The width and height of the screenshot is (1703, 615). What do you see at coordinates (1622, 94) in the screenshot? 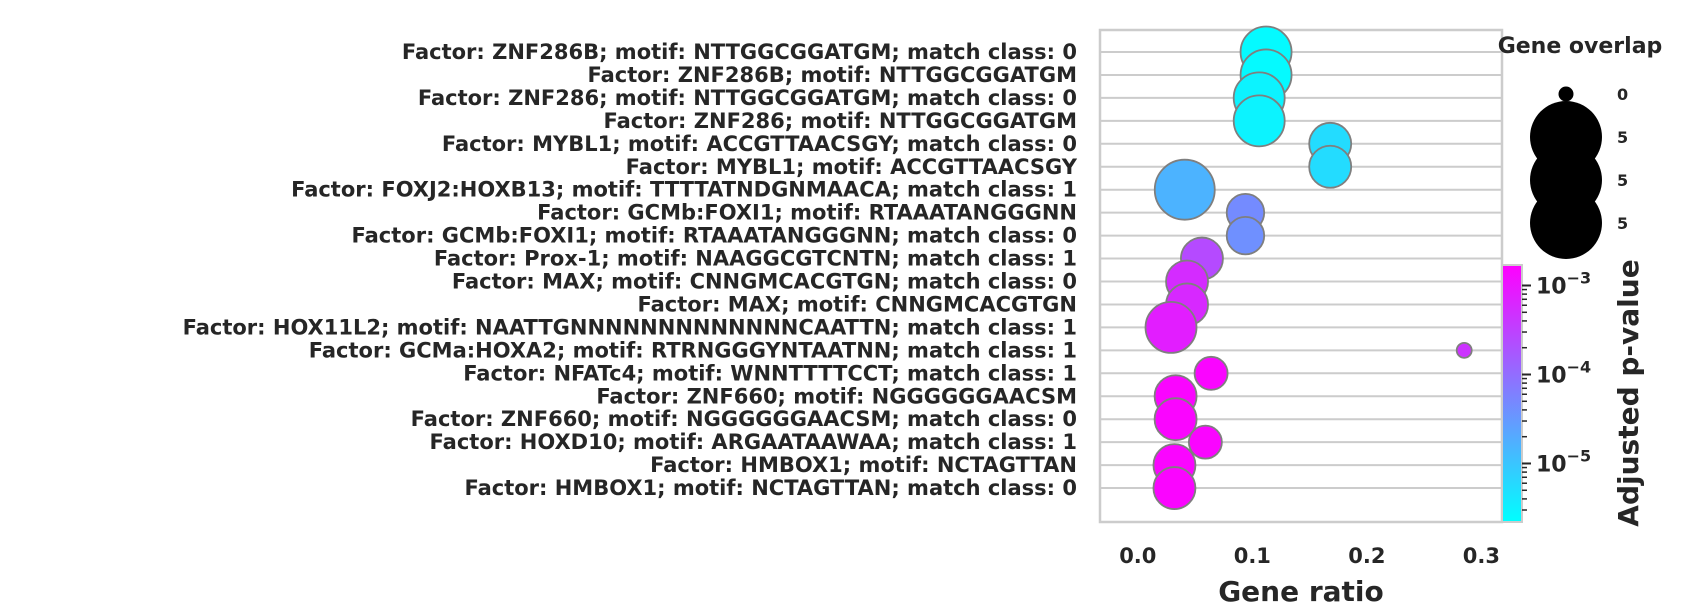
I see `size-legend-label: 0` at bounding box center [1622, 94].